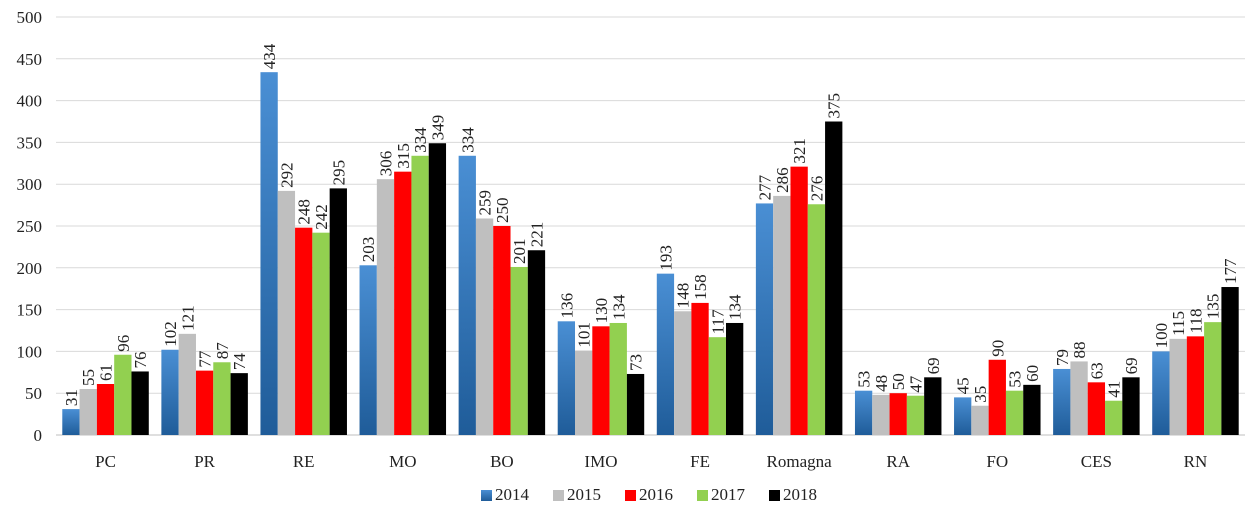 The width and height of the screenshot is (1245, 509). I want to click on data-label: 135, so click(1213, 307).